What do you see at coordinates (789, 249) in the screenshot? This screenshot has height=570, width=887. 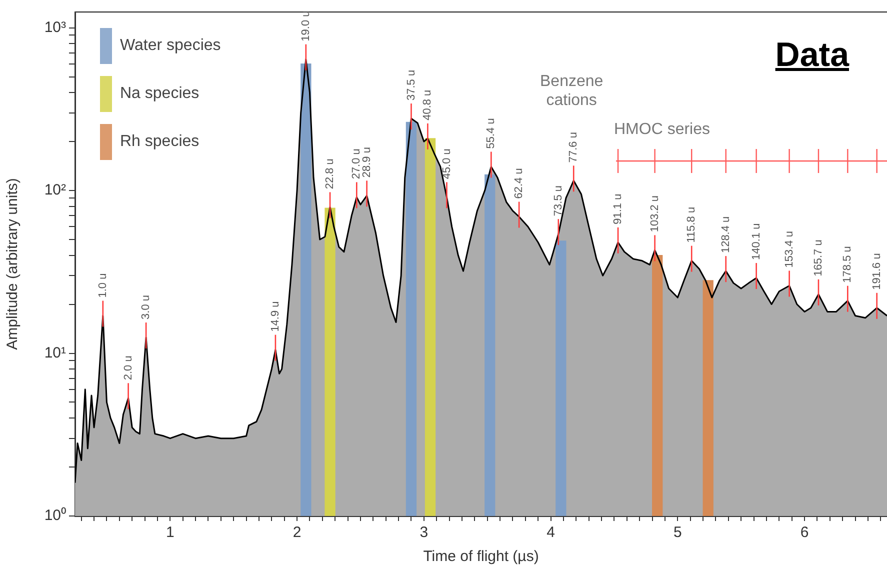 I see `annotation: 153.4 u` at bounding box center [789, 249].